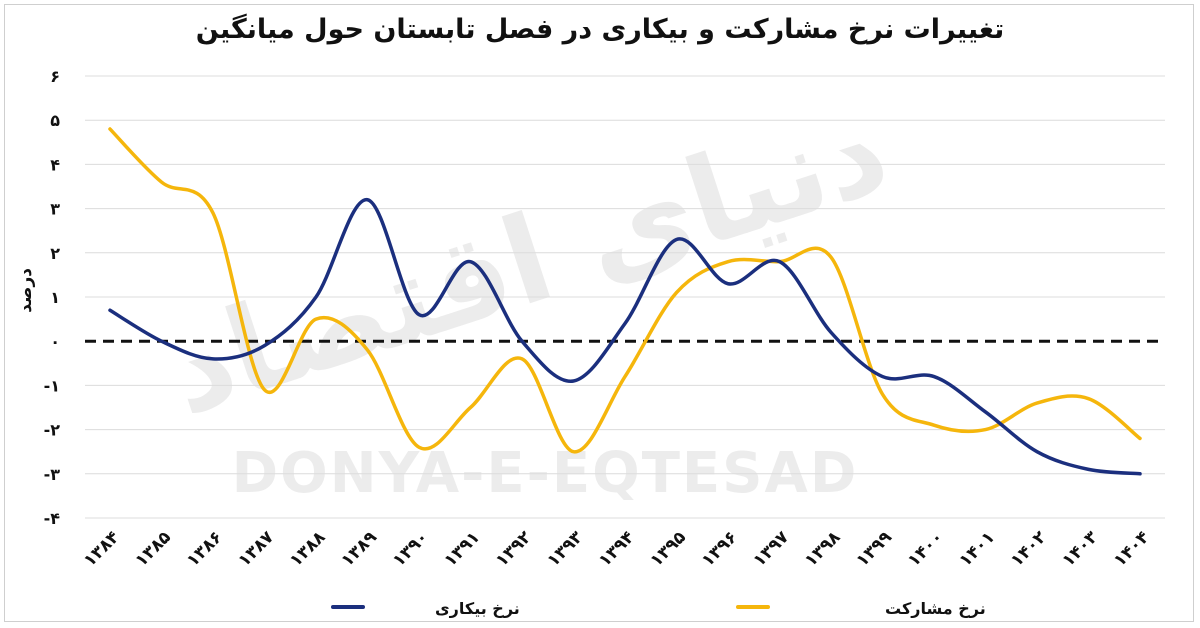 The height and width of the screenshot is (628, 1200). What do you see at coordinates (101, 548) in the screenshot?
I see `x-tick-label: ۱۳۸۴` at bounding box center [101, 548].